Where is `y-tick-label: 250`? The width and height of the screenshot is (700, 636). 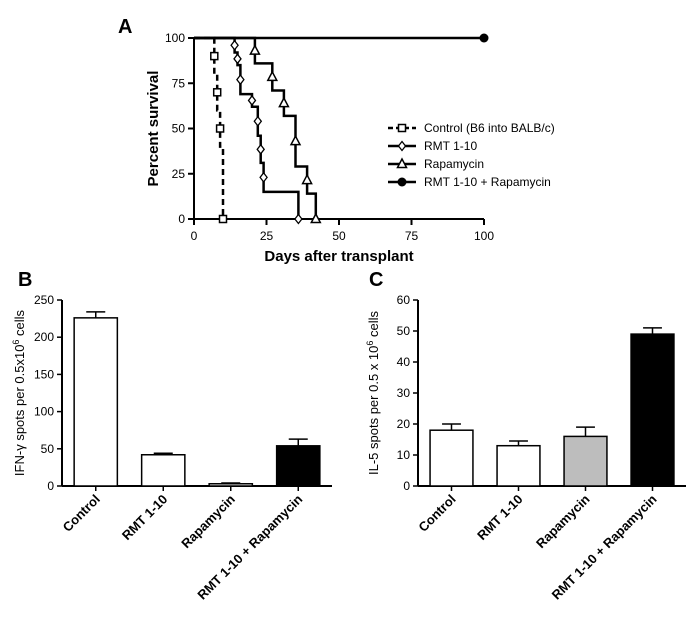
y-tick-label: 250 is located at coordinates (44, 300).